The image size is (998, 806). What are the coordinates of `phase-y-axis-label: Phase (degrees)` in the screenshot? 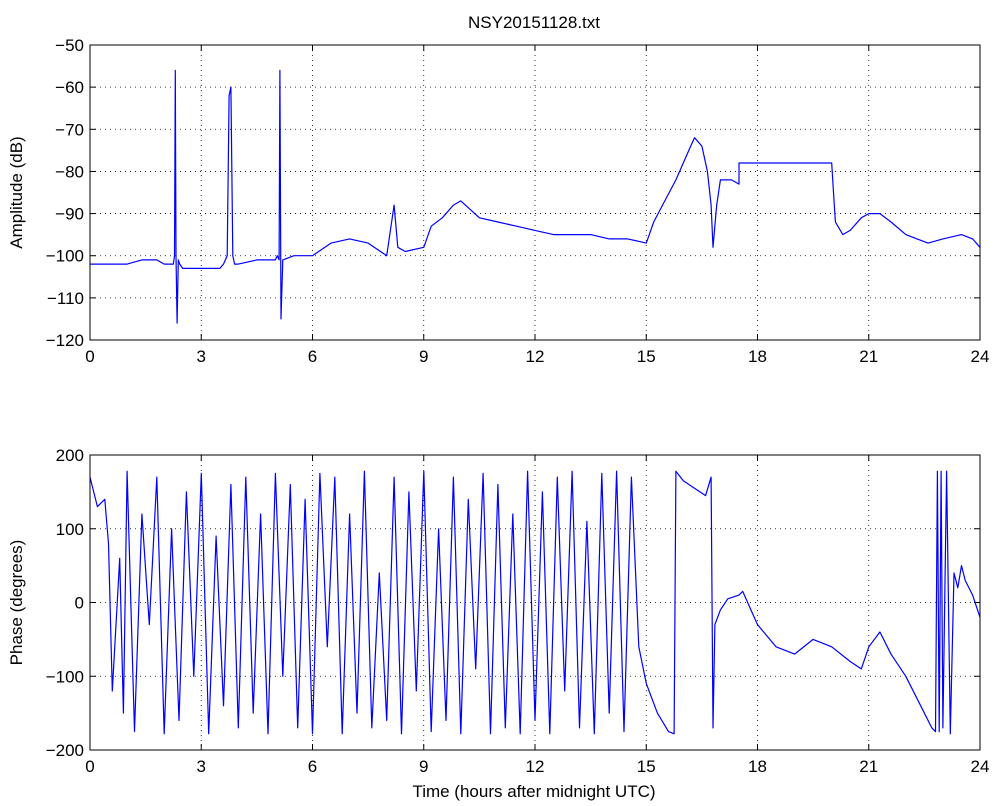 It's located at (16, 603).